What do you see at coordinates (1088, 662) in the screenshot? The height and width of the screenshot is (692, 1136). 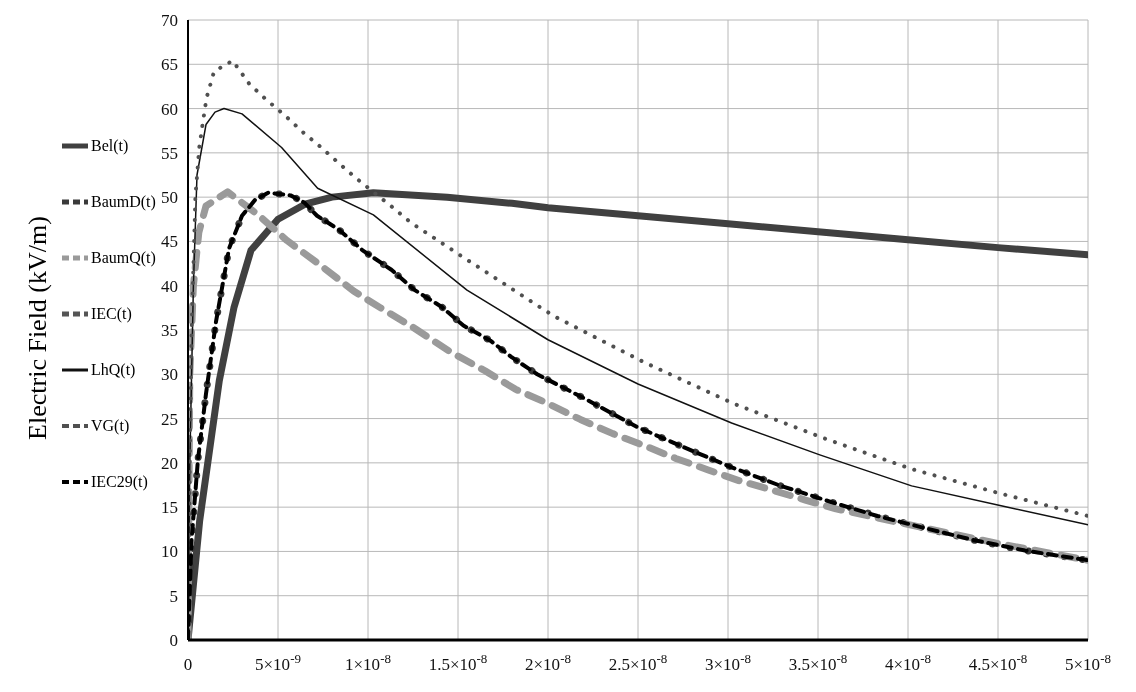 I see `x-tick-label: 5×10$^{-8}$` at bounding box center [1088, 662].